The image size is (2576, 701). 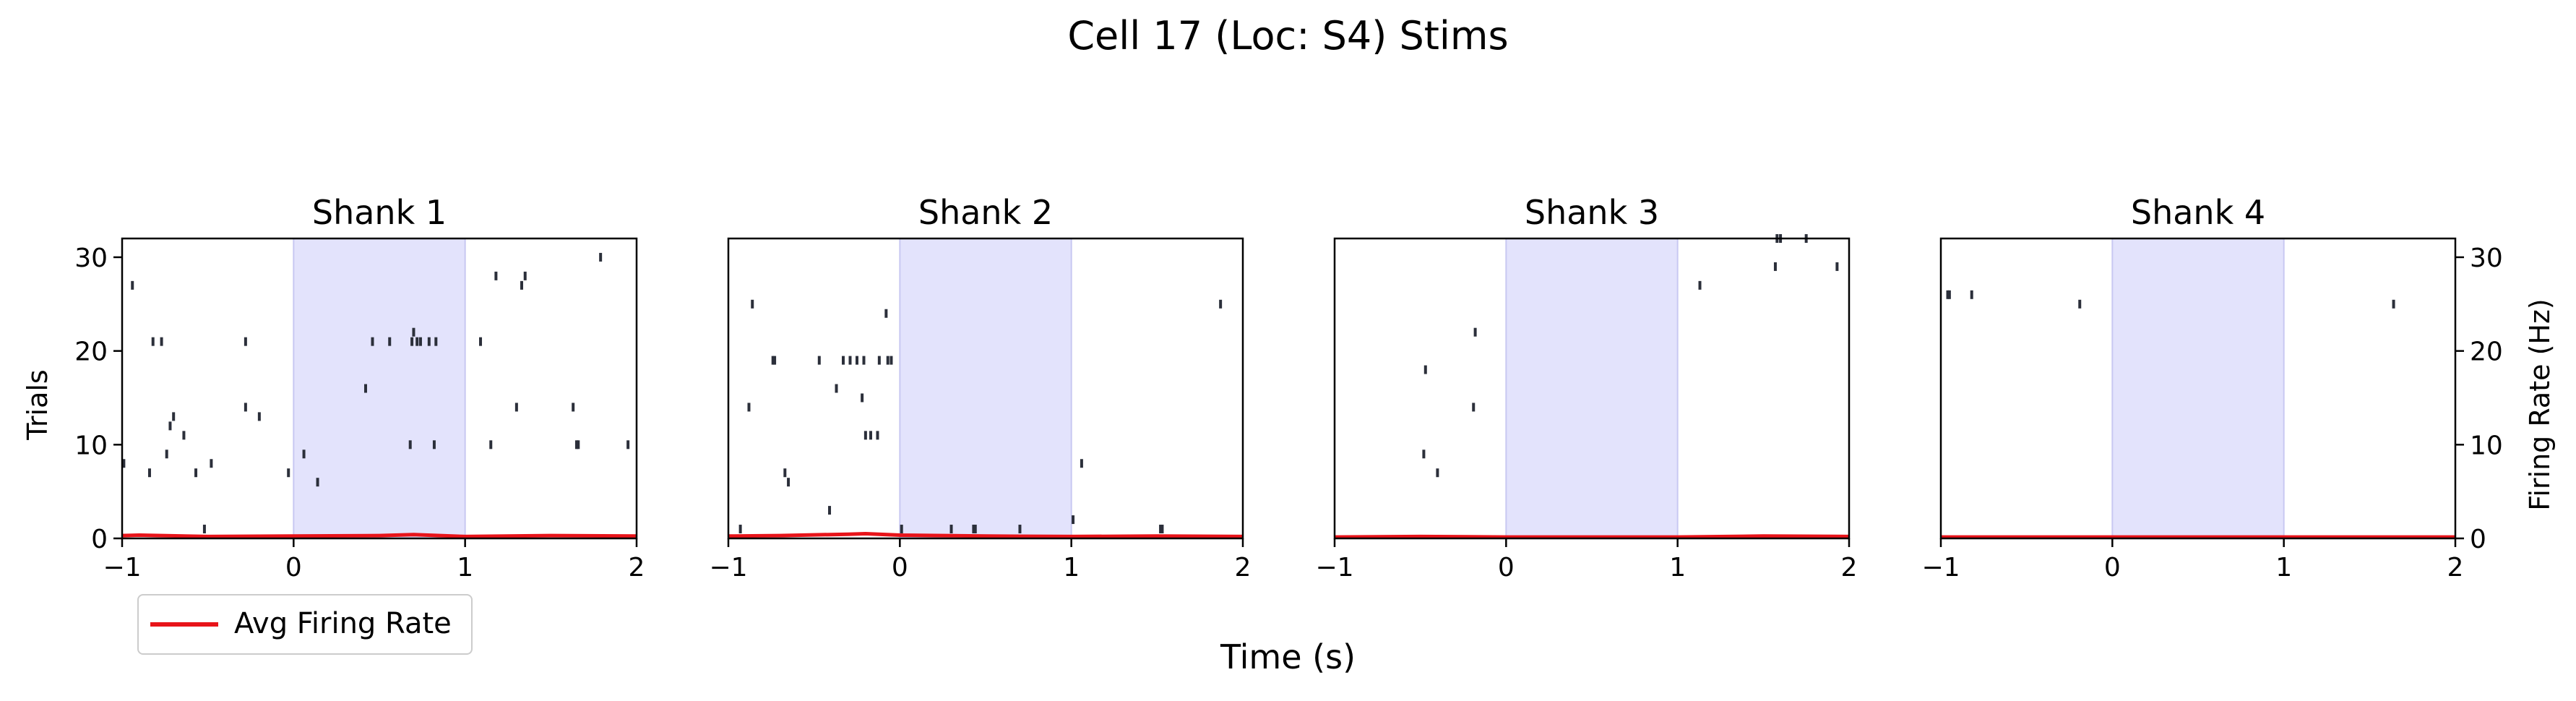 What do you see at coordinates (2540, 405) in the screenshot?
I see `y-axis-label-firing-rate: Firing Rate (Hz)` at bounding box center [2540, 405].